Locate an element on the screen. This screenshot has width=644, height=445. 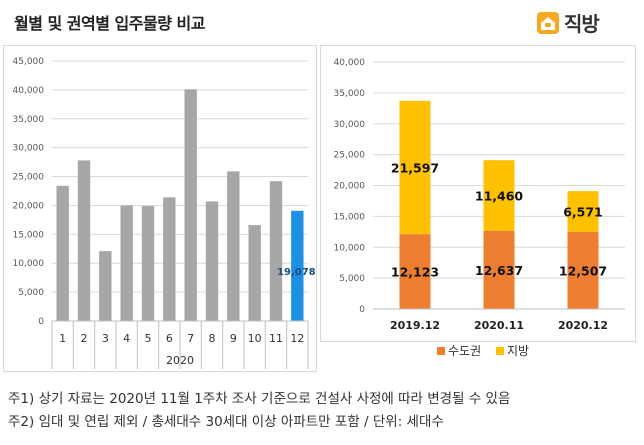
x-tick-label: 5 is located at coordinates (148, 338).